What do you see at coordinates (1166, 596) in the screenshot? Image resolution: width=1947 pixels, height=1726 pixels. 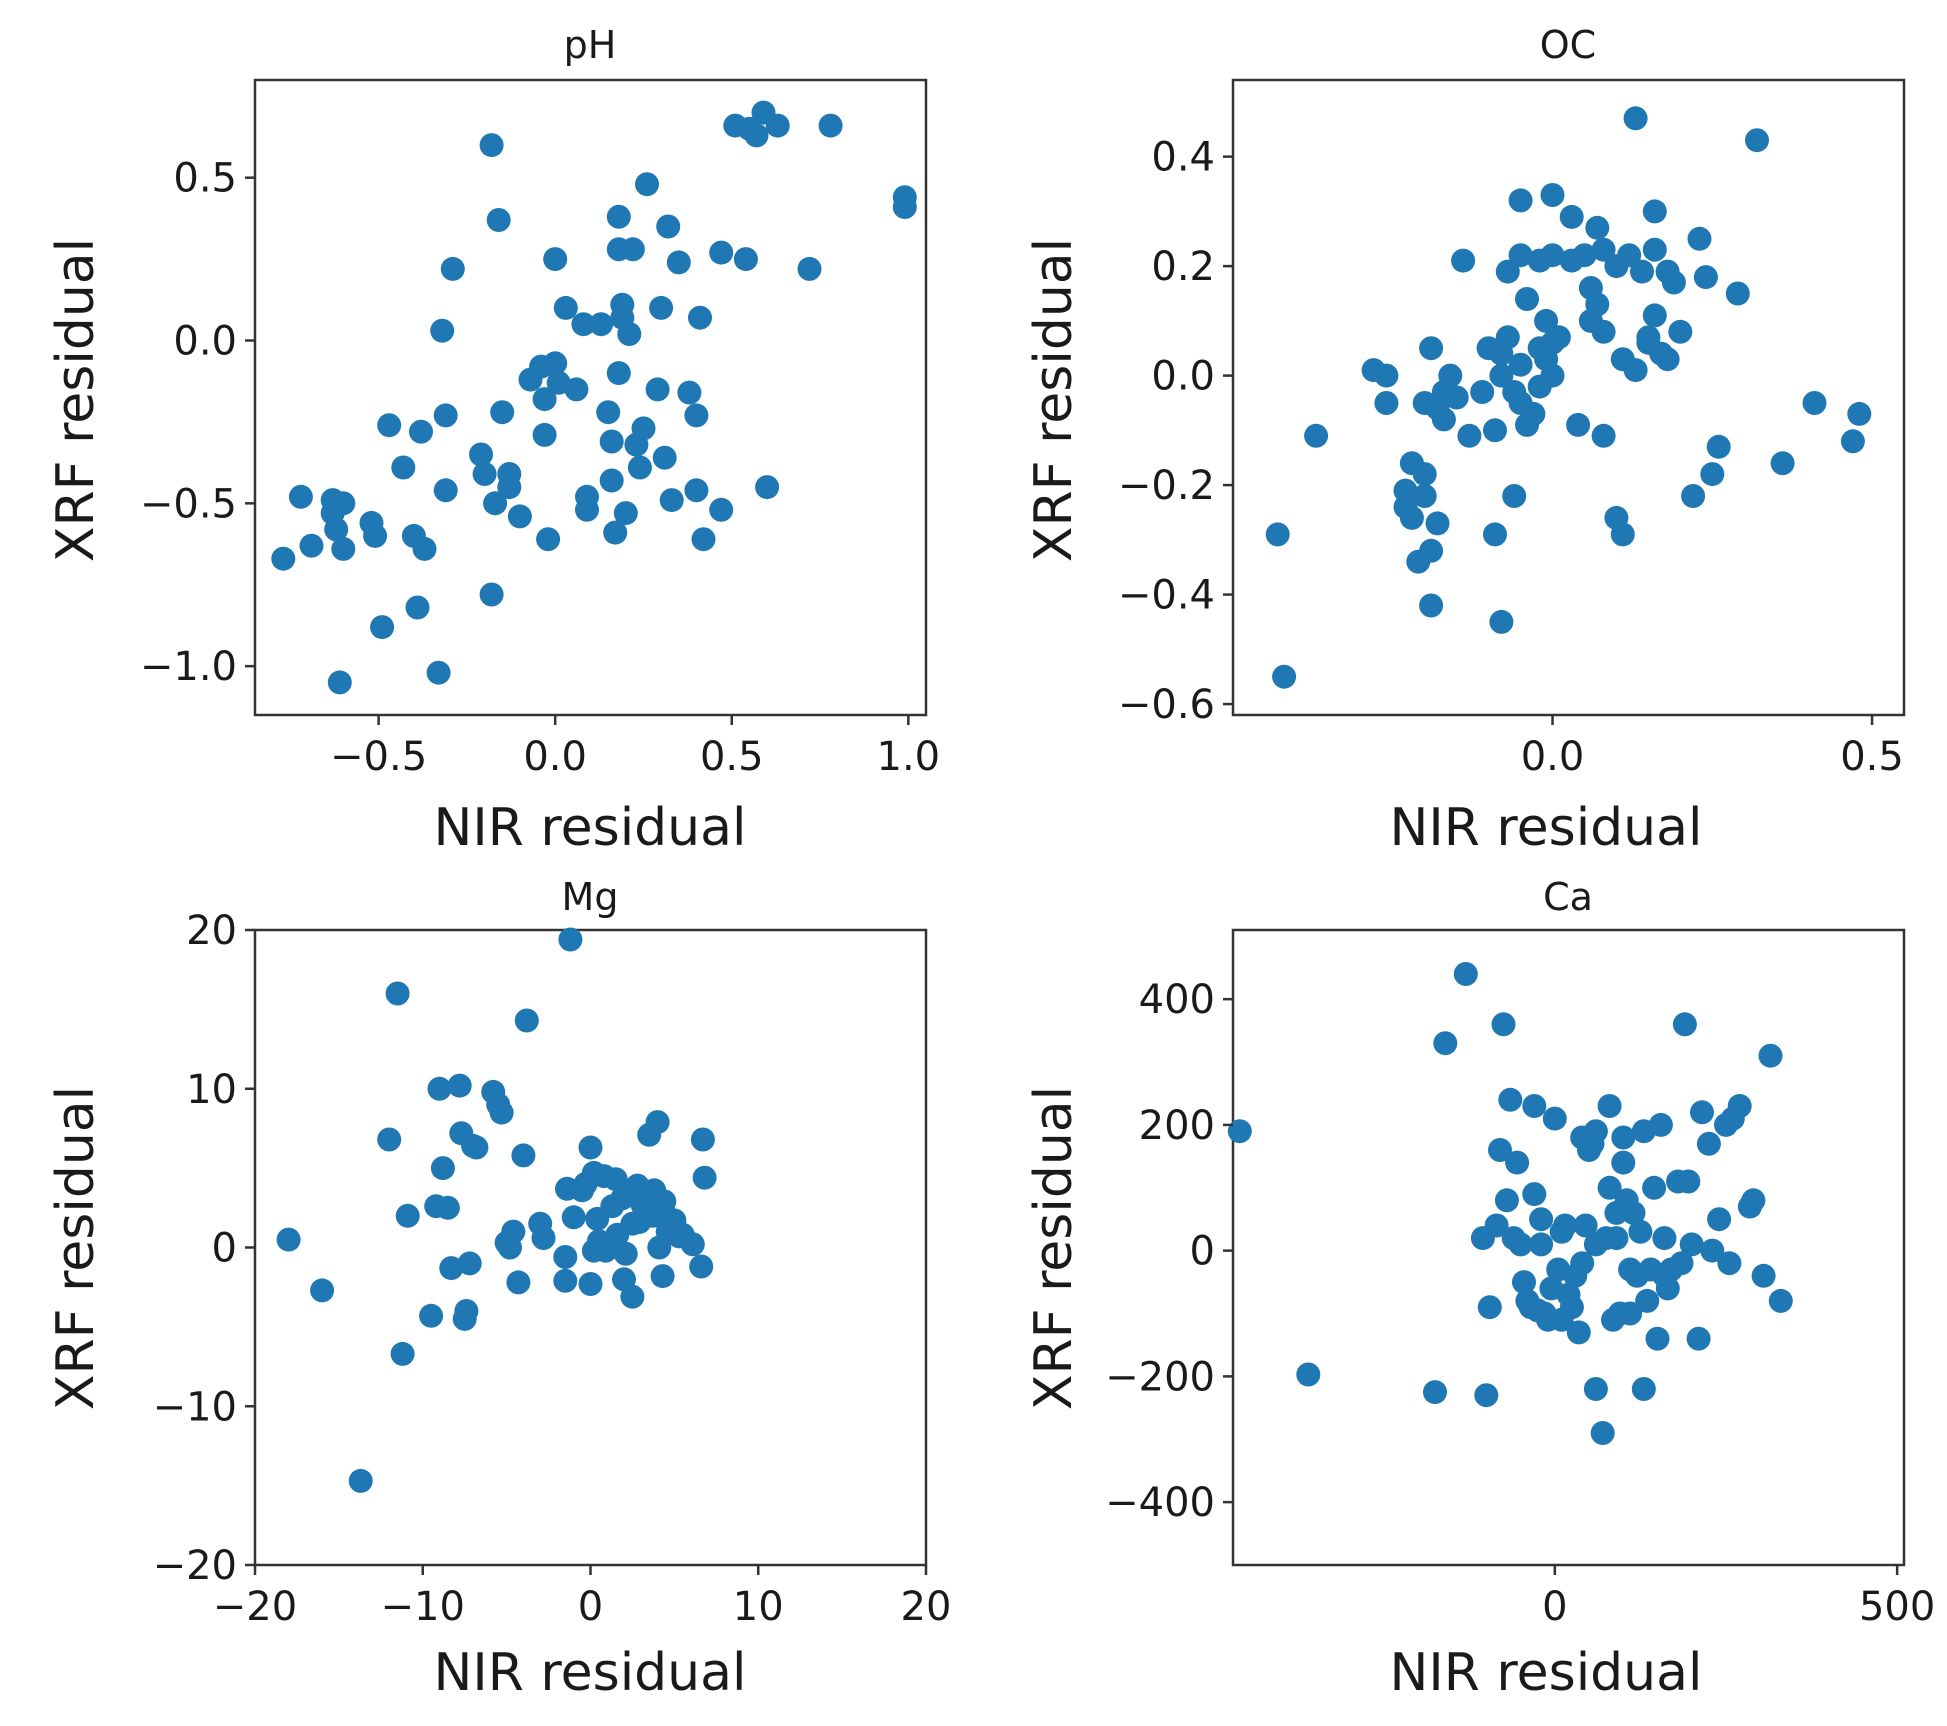 I see `y-tick-label: −0.4` at bounding box center [1166, 596].